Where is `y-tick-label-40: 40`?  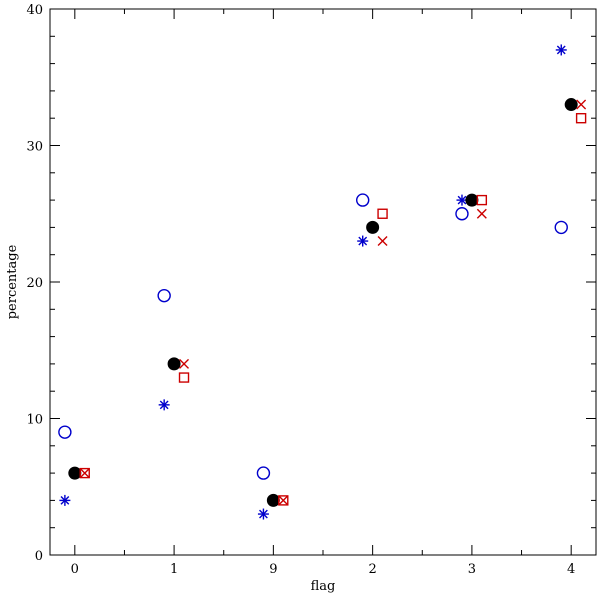 y-tick-label-40: 40 is located at coordinates (34, 10).